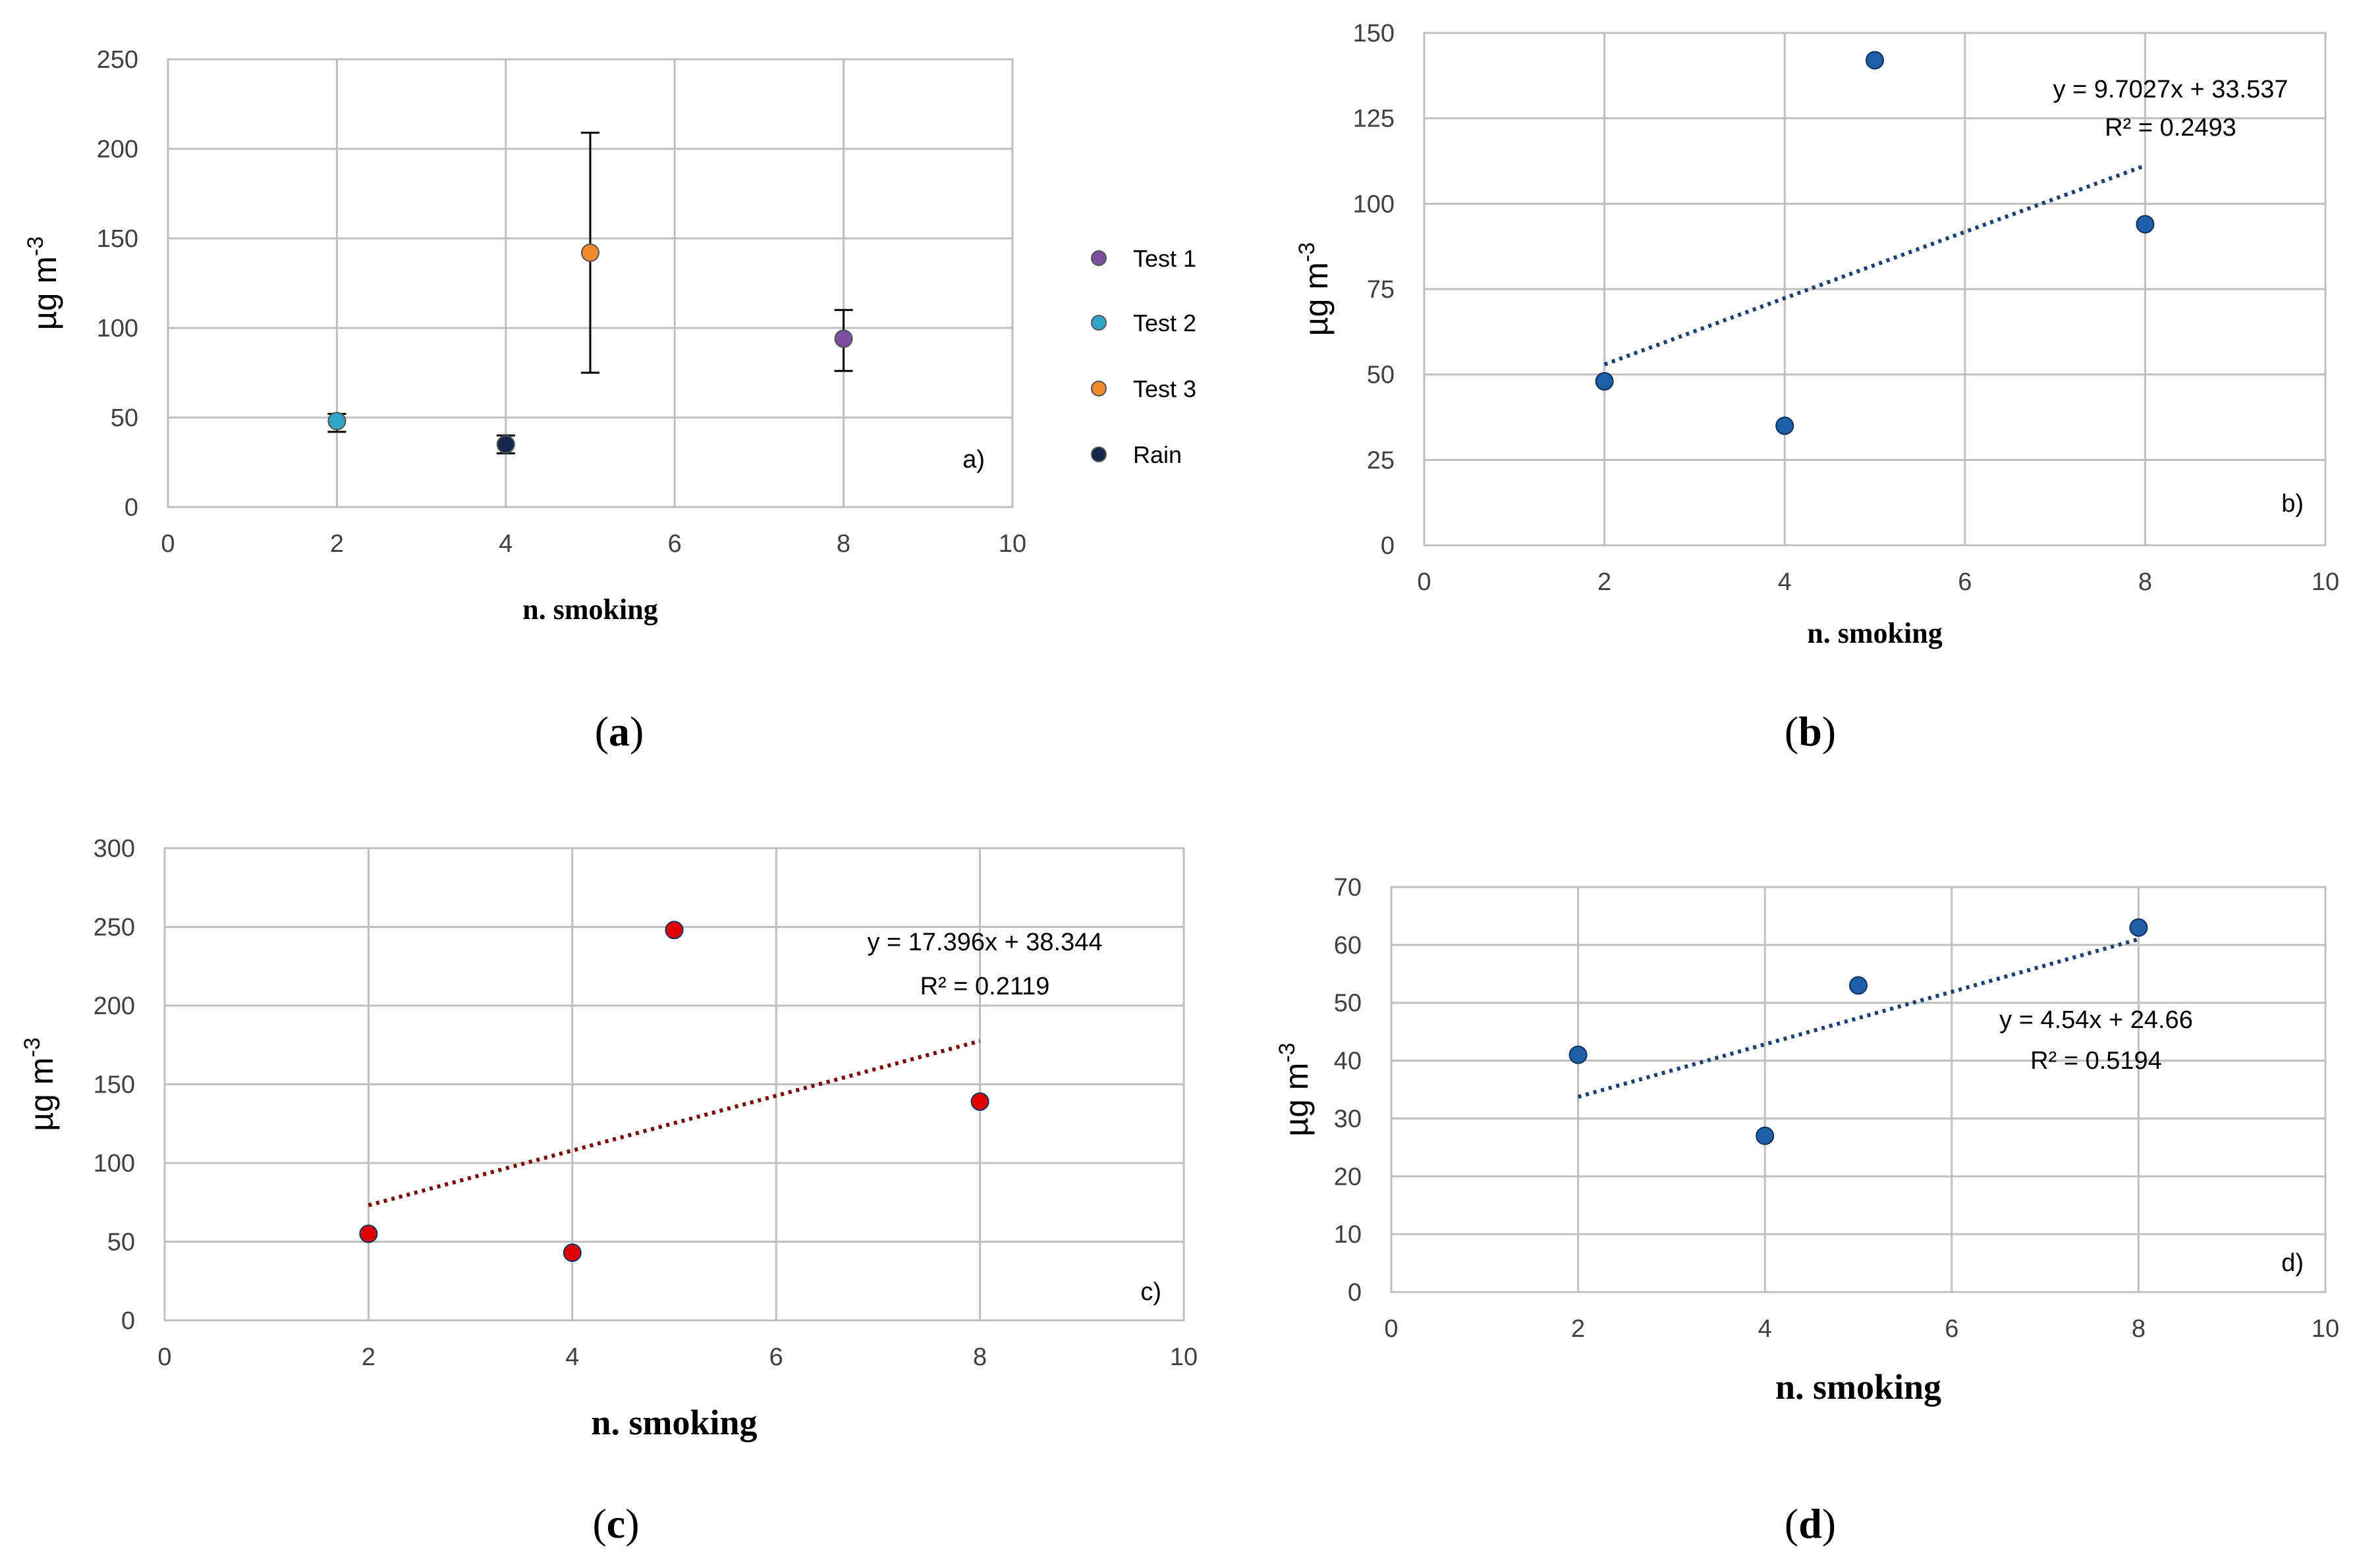 The image size is (2357, 1568). Describe the element at coordinates (1810, 732) in the screenshot. I see `panel-caption: (b)` at that location.